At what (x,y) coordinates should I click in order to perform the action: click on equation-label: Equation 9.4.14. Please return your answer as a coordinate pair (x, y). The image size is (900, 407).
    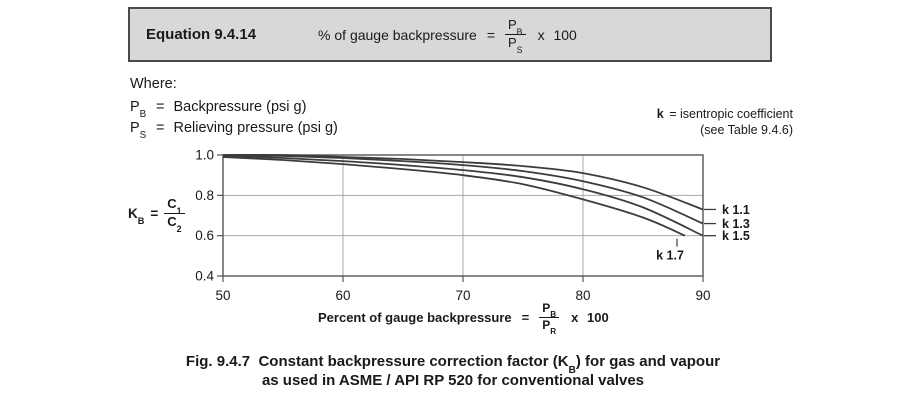
    Looking at the image, I should click on (201, 34).